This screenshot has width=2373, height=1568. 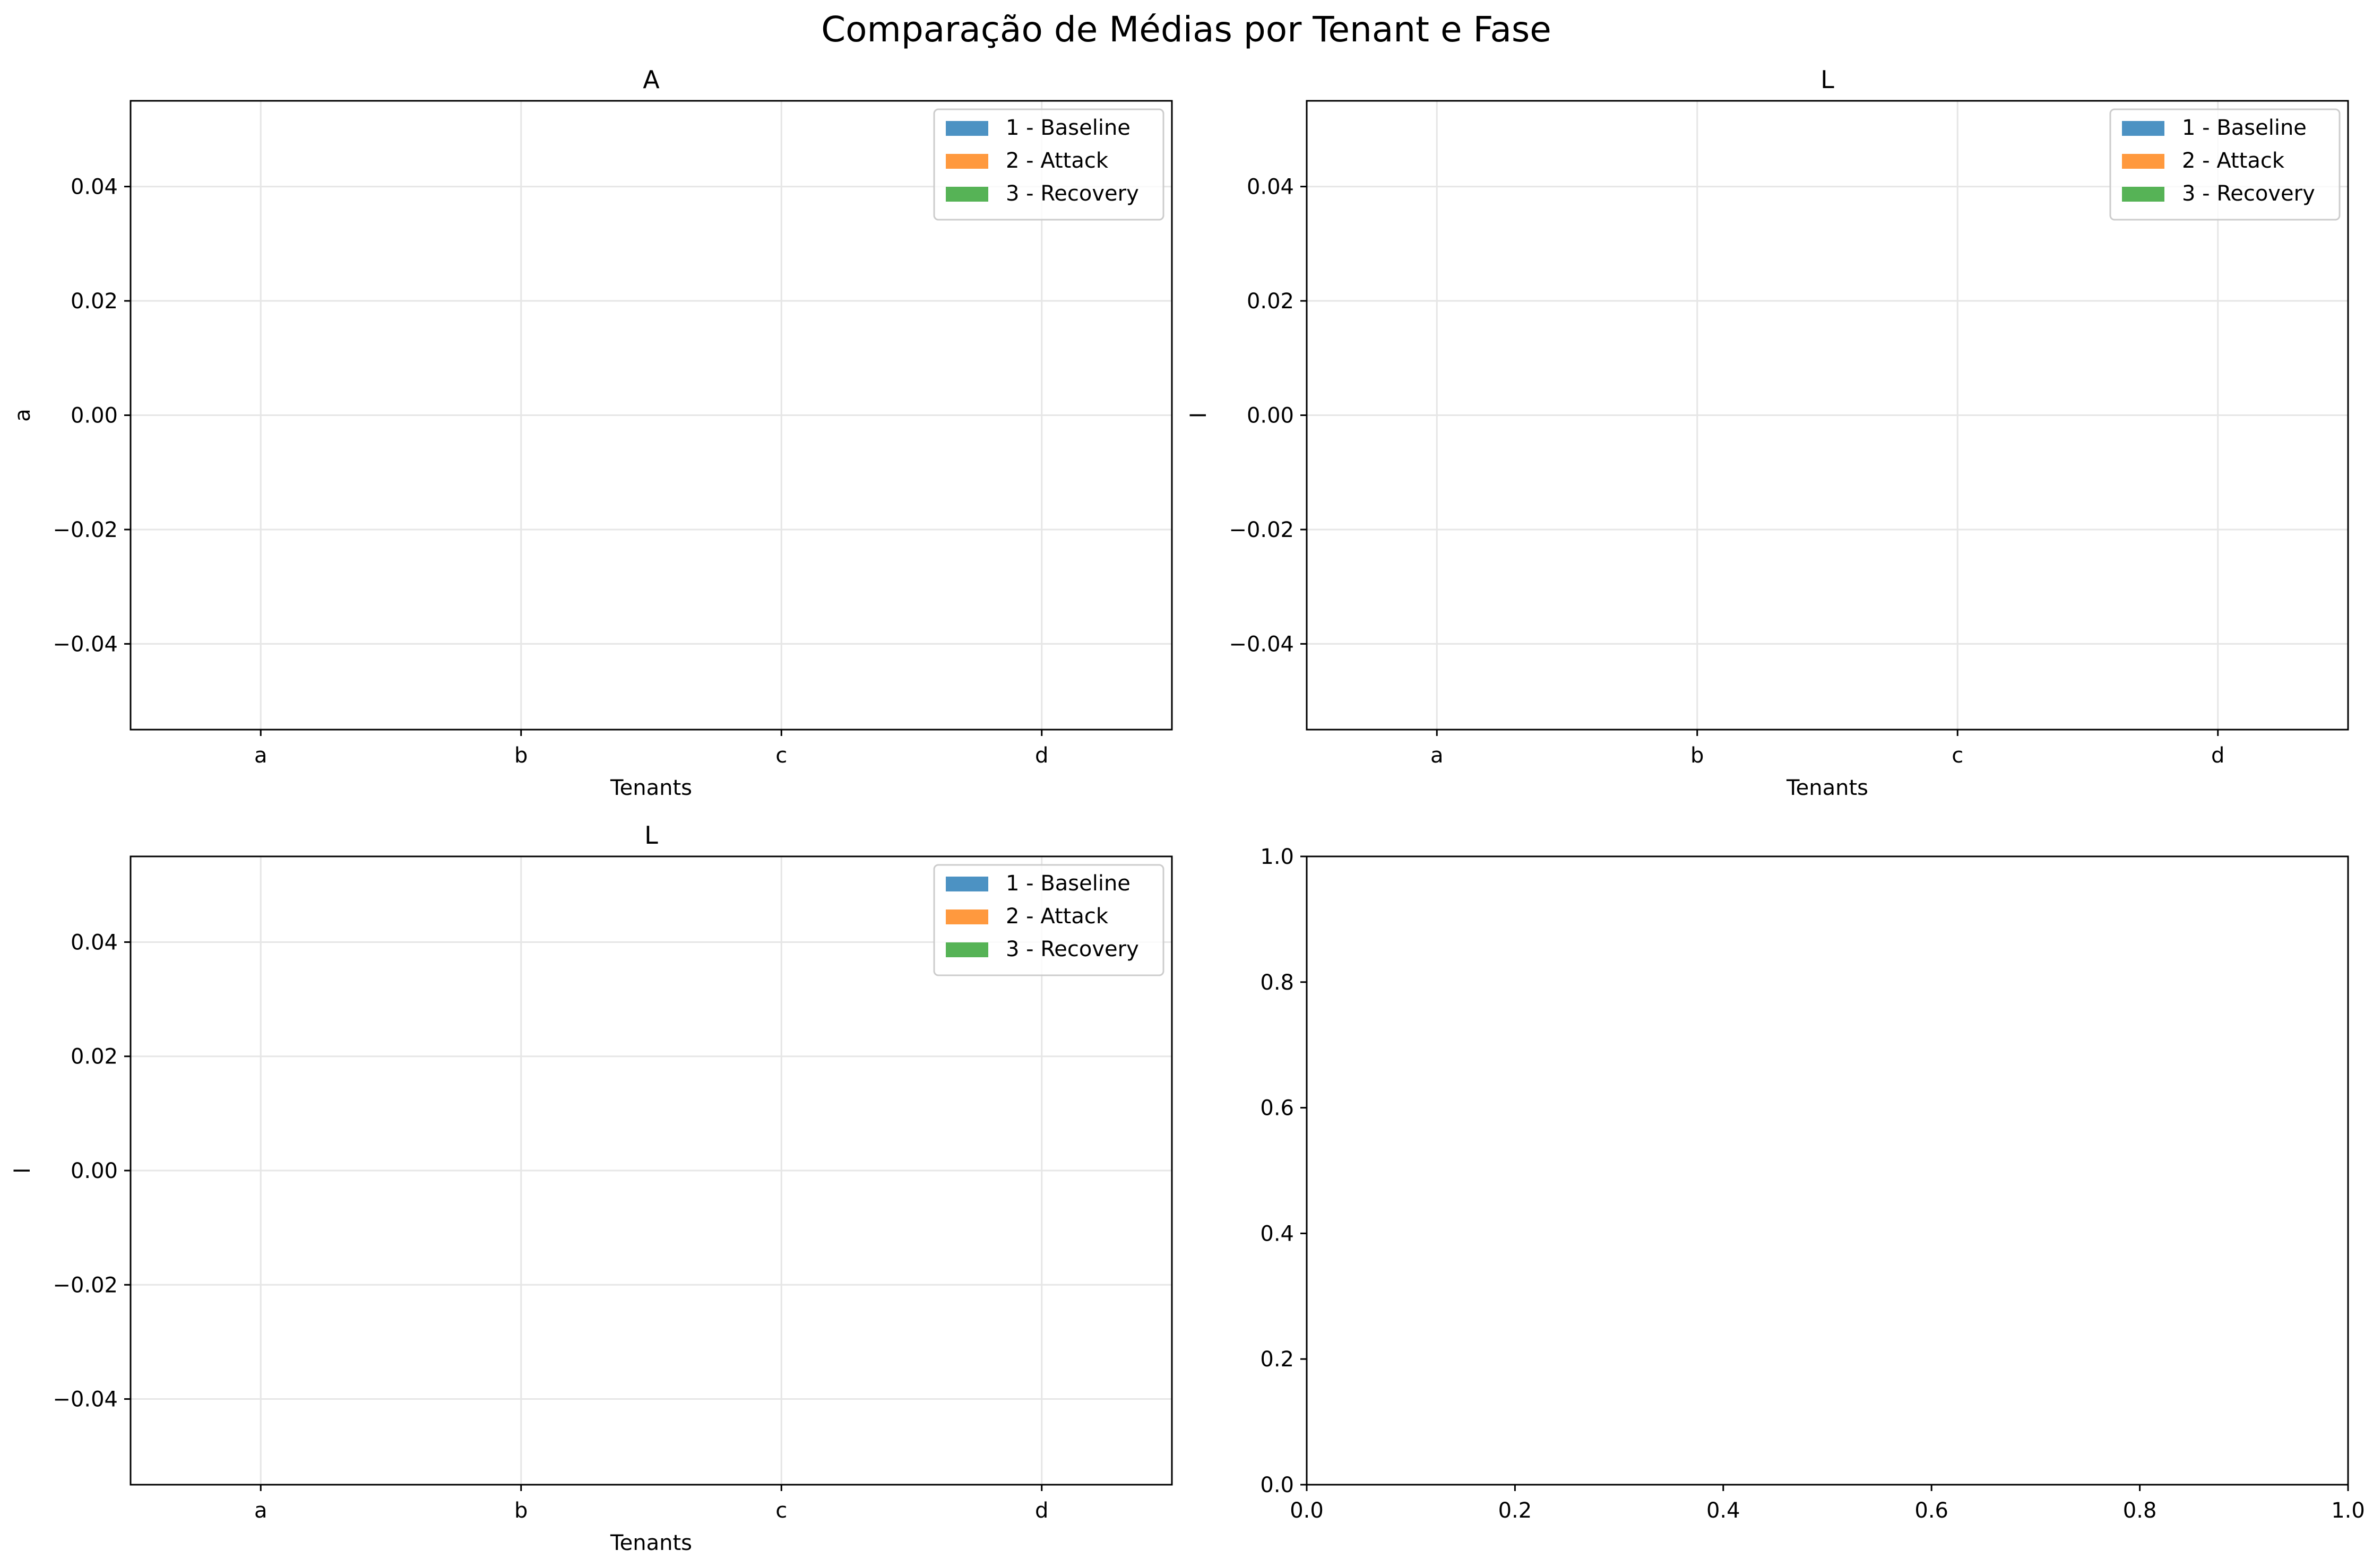 What do you see at coordinates (1723, 1510) in the screenshot?
I see `x-tick-label: 0.4` at bounding box center [1723, 1510].